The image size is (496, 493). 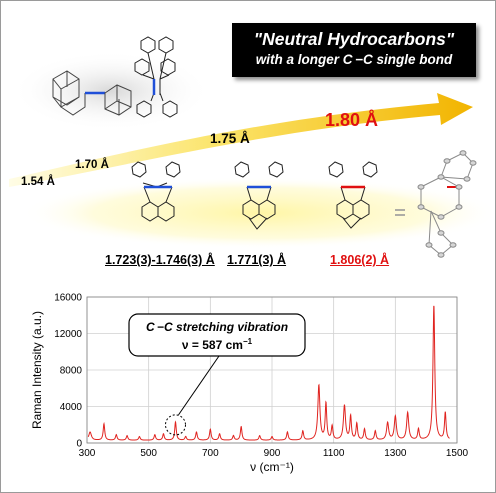 What do you see at coordinates (257, 260) in the screenshot?
I see `compound-2-length: 1.771(3) Å` at bounding box center [257, 260].